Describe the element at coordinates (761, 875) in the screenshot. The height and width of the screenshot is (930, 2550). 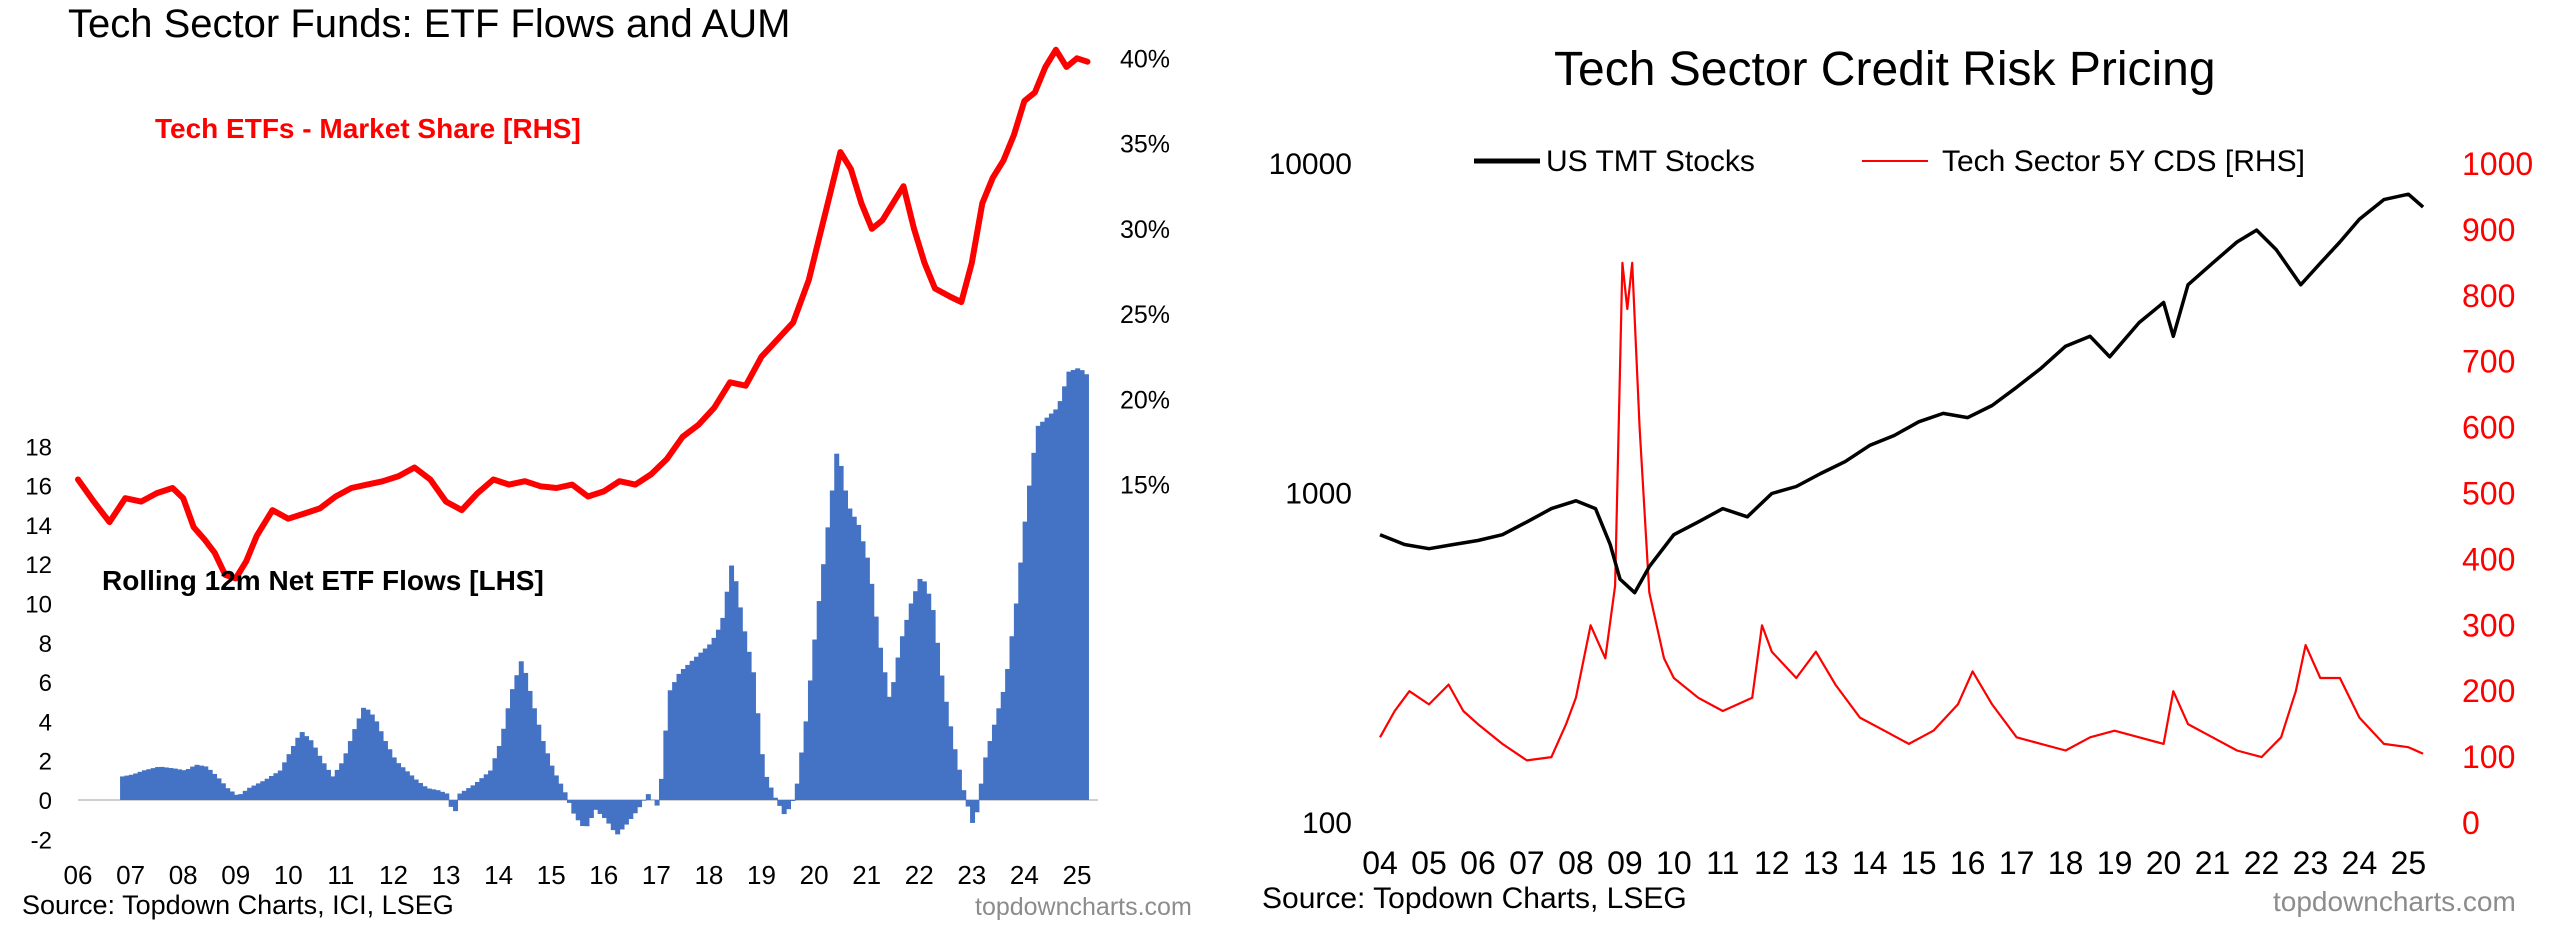
I see `x-tick-label: 19` at that location.